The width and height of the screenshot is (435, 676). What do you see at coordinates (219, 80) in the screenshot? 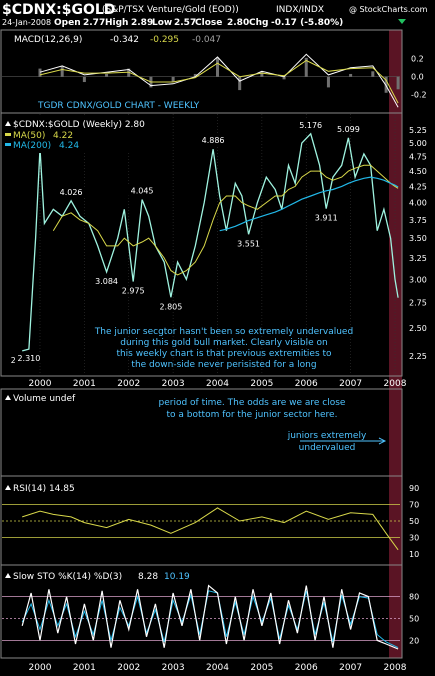
I see `macd-line` at bounding box center [219, 80].